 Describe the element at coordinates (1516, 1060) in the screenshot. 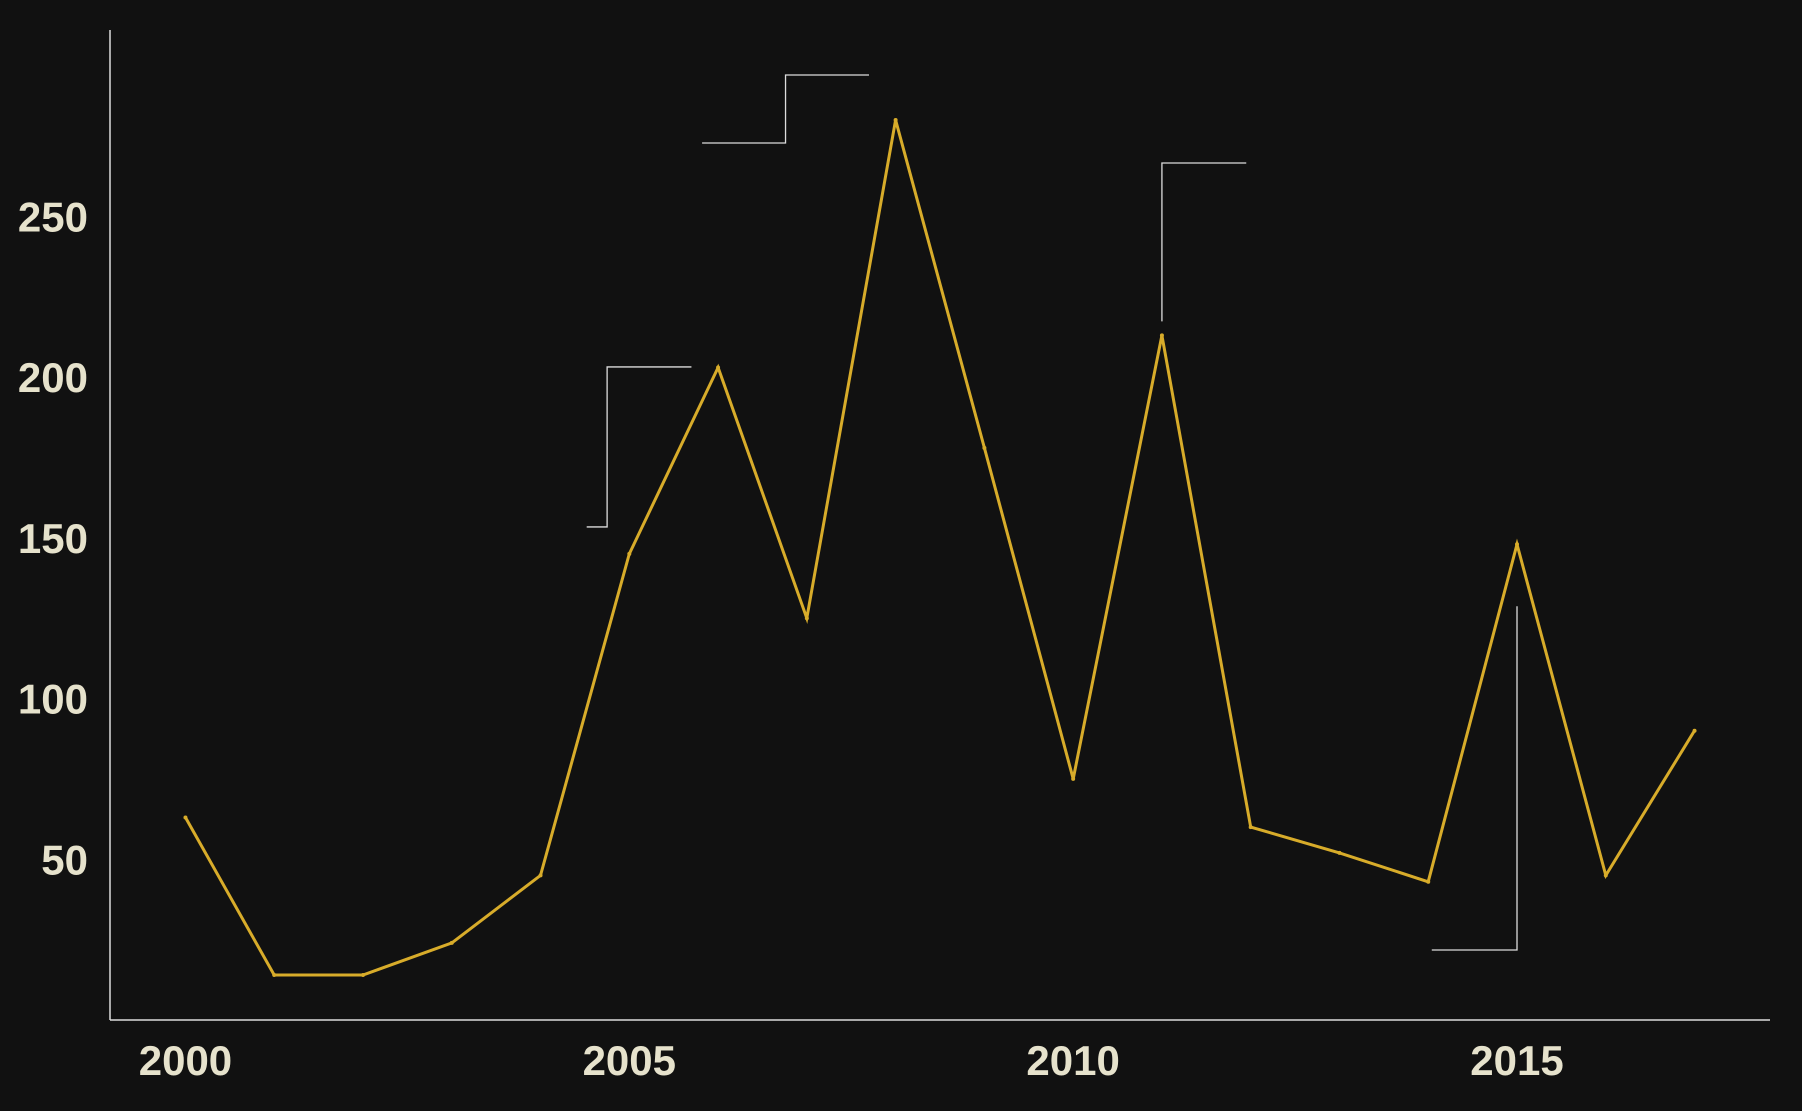

I see `x-tick-label: 2015` at that location.